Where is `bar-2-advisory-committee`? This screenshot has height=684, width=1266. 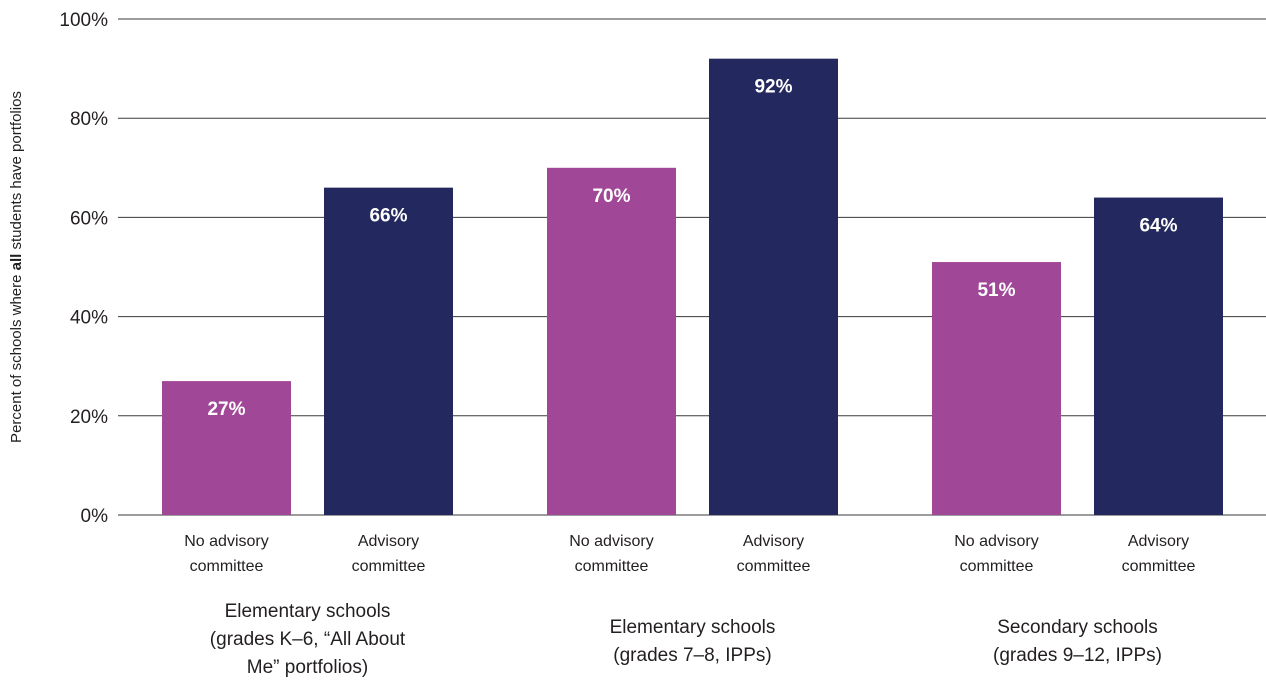
bar-2-advisory-committee is located at coordinates (773, 287).